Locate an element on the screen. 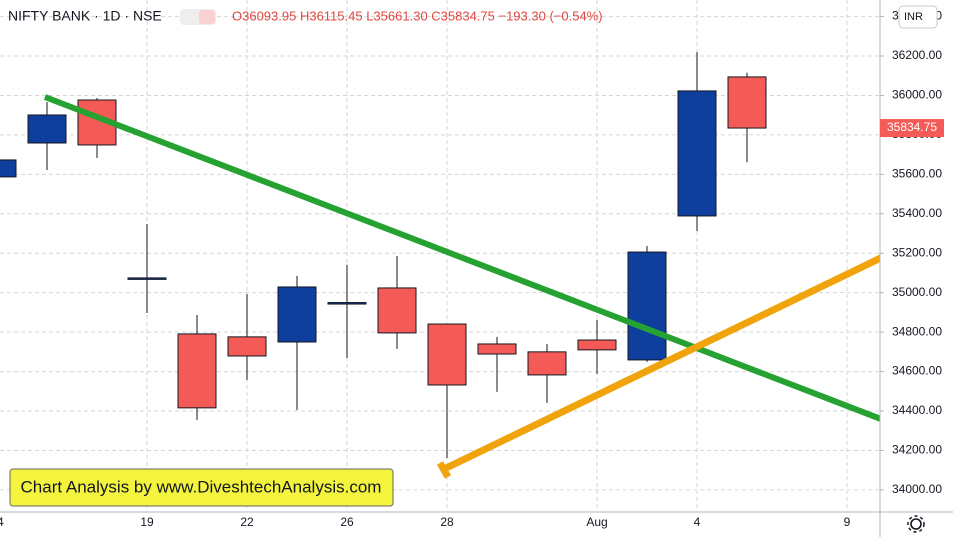  y-tick-label: 34200.00 is located at coordinates (917, 450).